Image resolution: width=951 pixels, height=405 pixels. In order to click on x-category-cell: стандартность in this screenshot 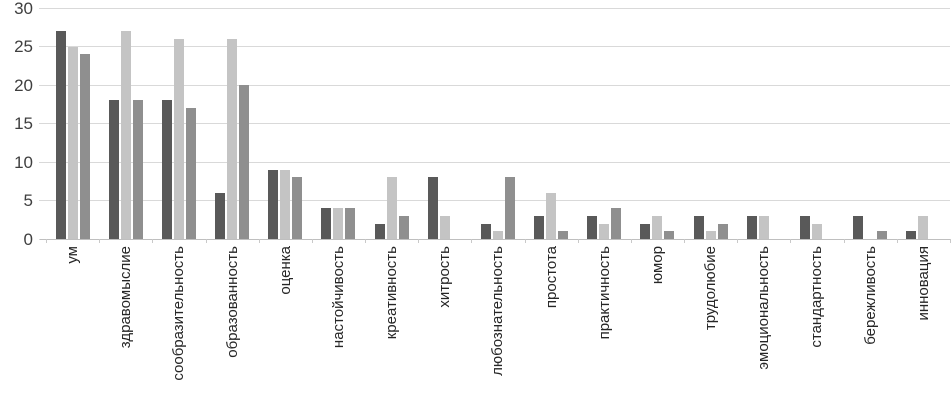, I will do `click(816, 325)`.